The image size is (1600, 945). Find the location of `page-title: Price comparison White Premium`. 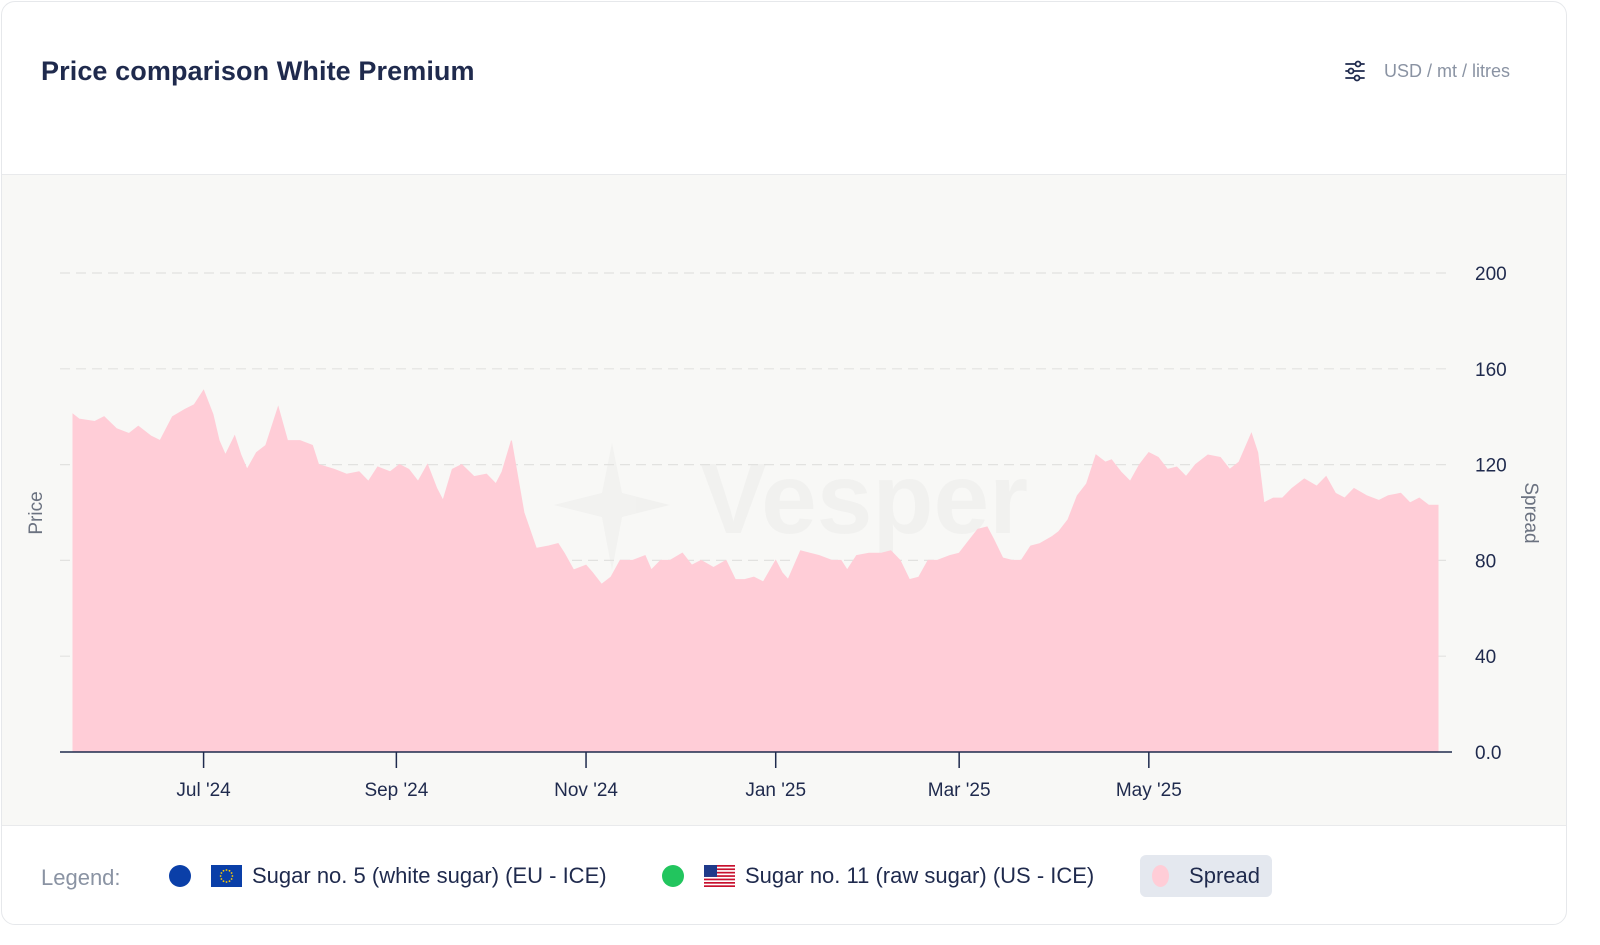

page-title: Price comparison White Premium is located at coordinates (258, 71).